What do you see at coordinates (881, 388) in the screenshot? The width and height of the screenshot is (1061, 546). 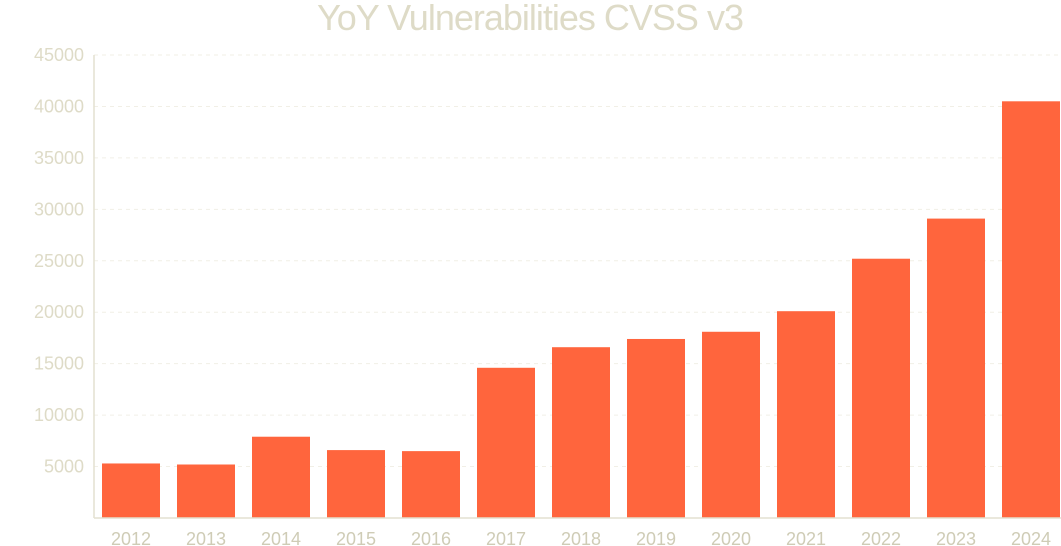 I see `bar-2022` at bounding box center [881, 388].